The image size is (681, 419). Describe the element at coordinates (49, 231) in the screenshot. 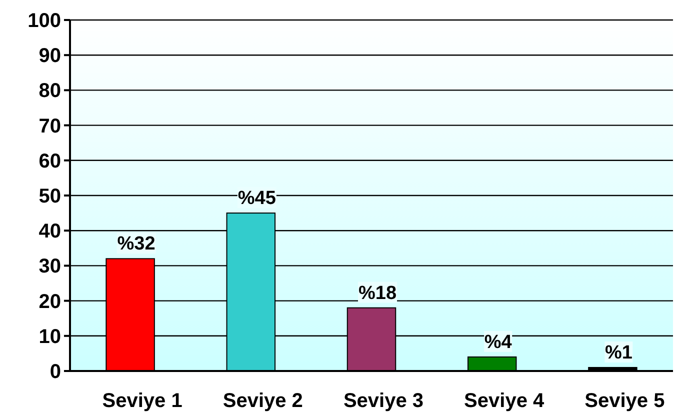

I see `y-tick-label: 40` at that location.